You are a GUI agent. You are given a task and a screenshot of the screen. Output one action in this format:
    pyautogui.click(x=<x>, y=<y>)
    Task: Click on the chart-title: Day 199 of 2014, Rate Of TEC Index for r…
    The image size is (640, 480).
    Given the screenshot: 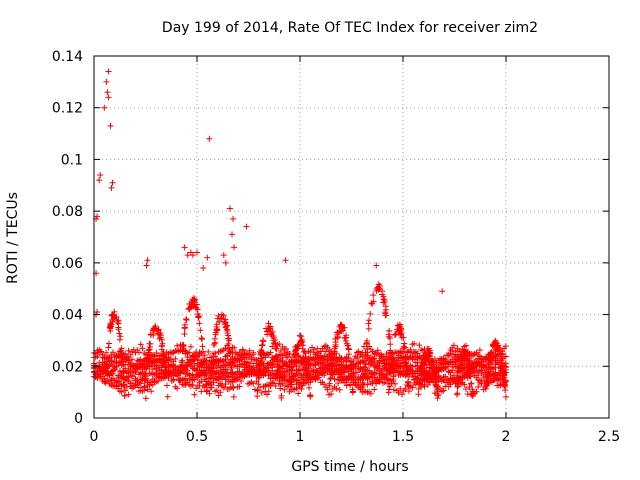 What is the action you would take?
    pyautogui.click(x=350, y=28)
    